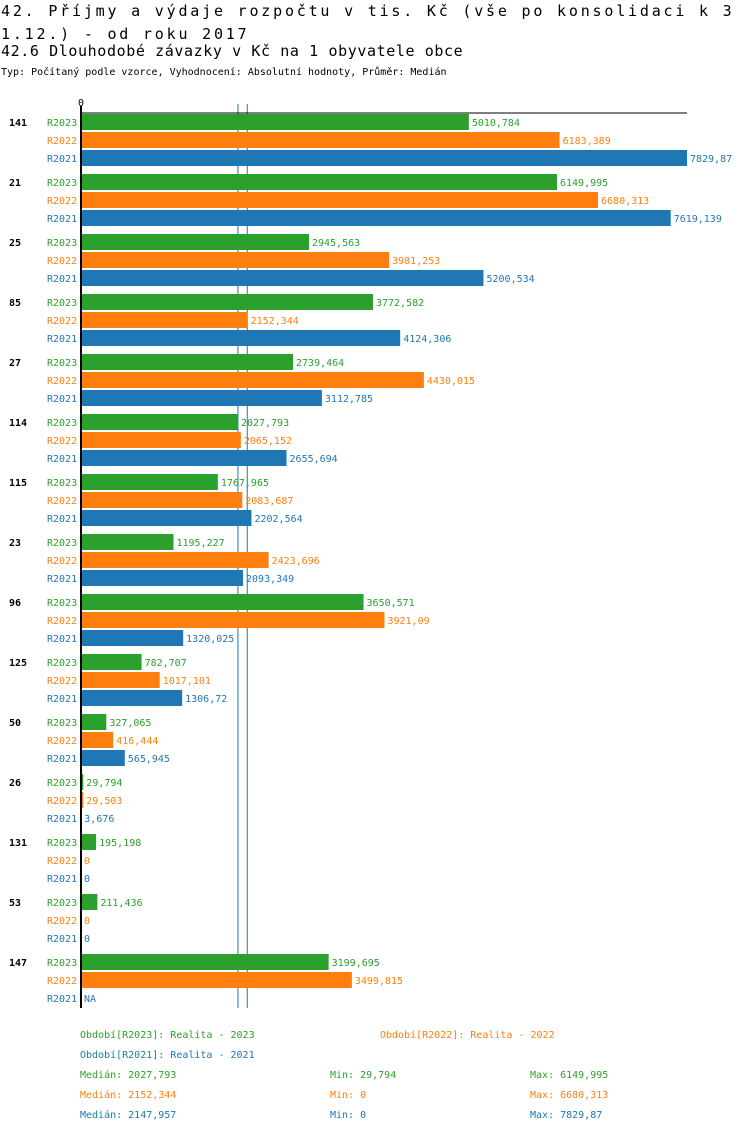 The width and height of the screenshot is (750, 1134). I want to click on data-label: 4124,306, so click(427, 339).